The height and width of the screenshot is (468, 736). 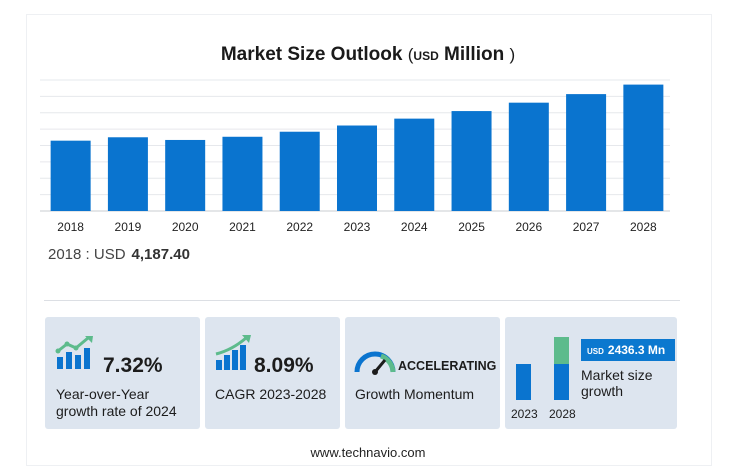 I want to click on momentum-label: Growth Momentum, so click(x=415, y=394).